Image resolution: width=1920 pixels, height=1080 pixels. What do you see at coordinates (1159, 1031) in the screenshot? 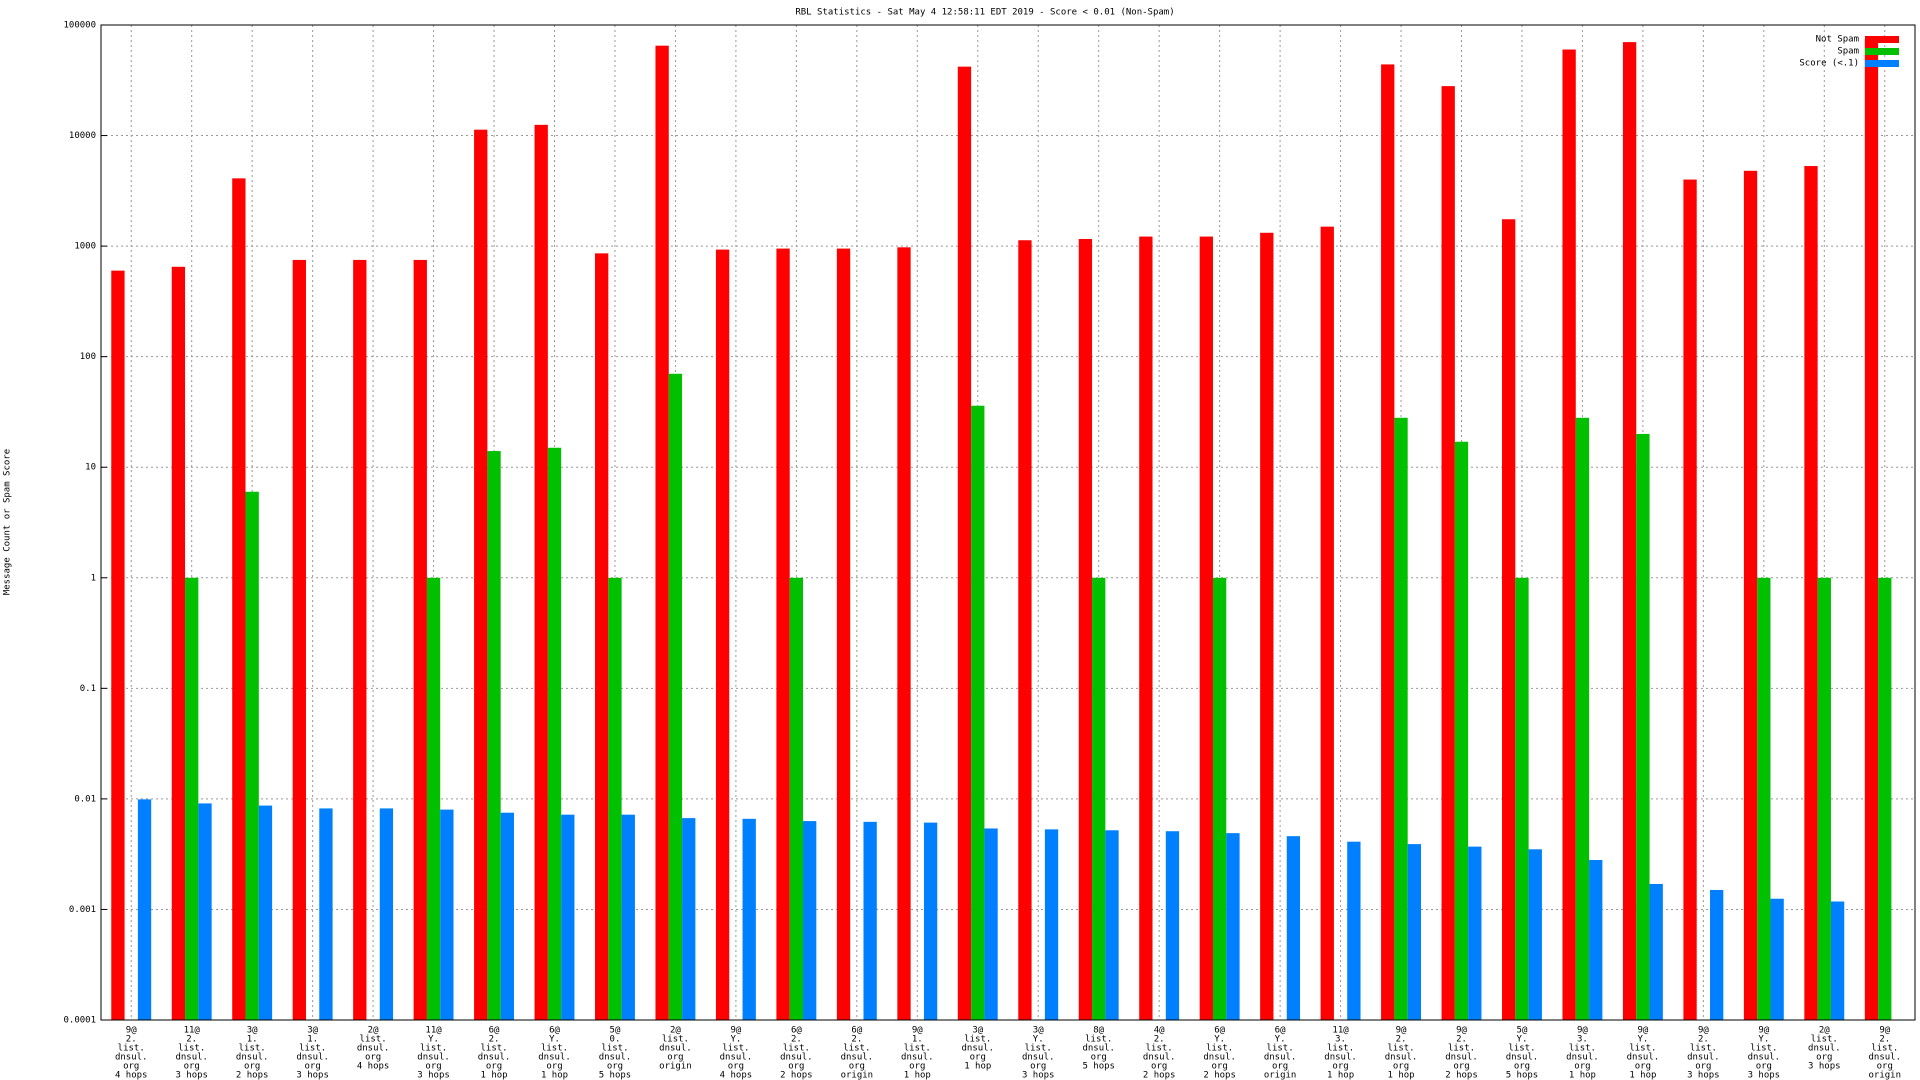
I see `x-tick-label: 4@` at bounding box center [1159, 1031].